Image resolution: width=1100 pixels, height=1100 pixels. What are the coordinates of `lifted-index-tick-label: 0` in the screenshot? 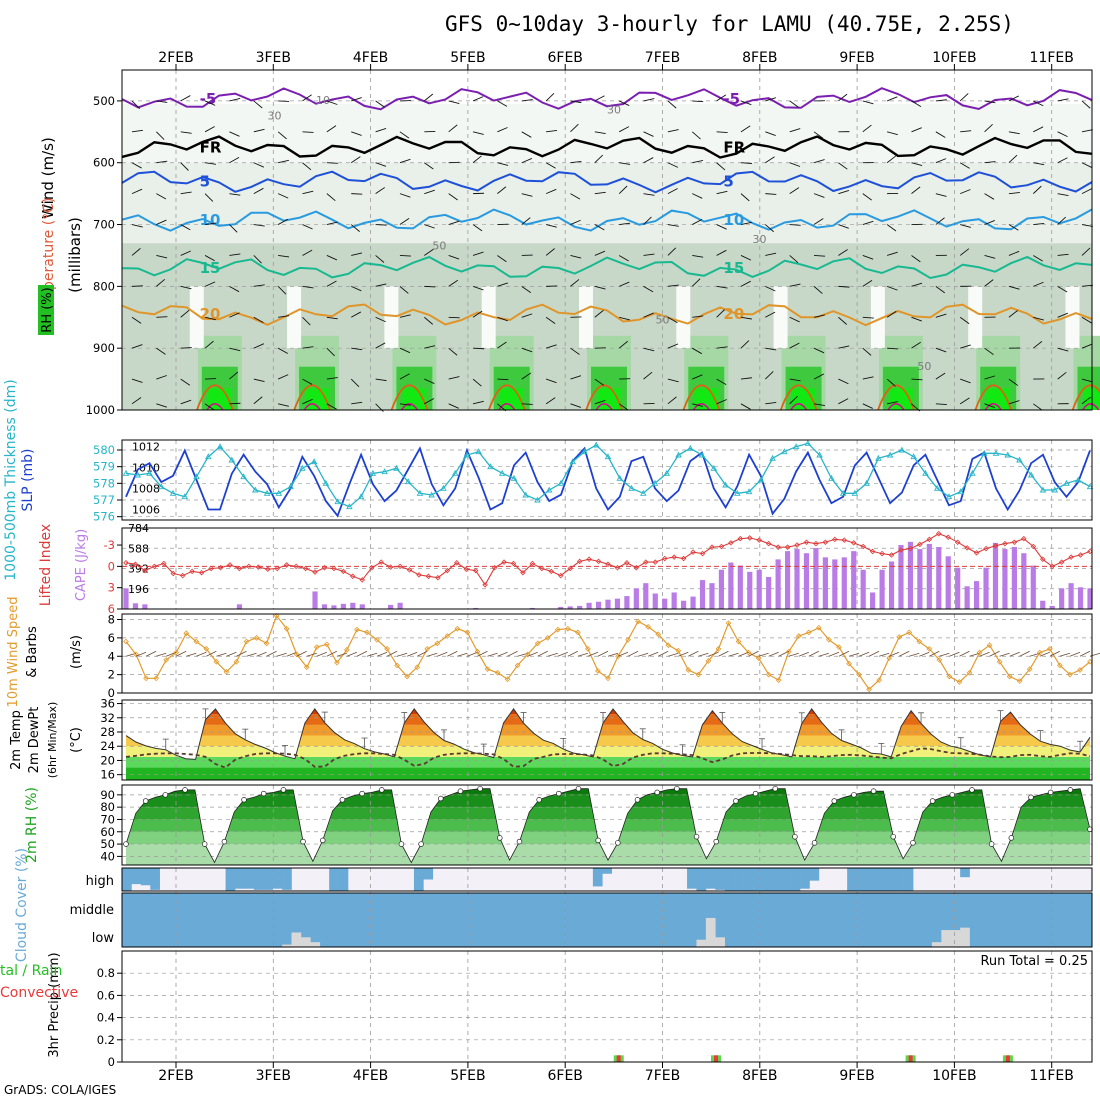 It's located at (111, 566).